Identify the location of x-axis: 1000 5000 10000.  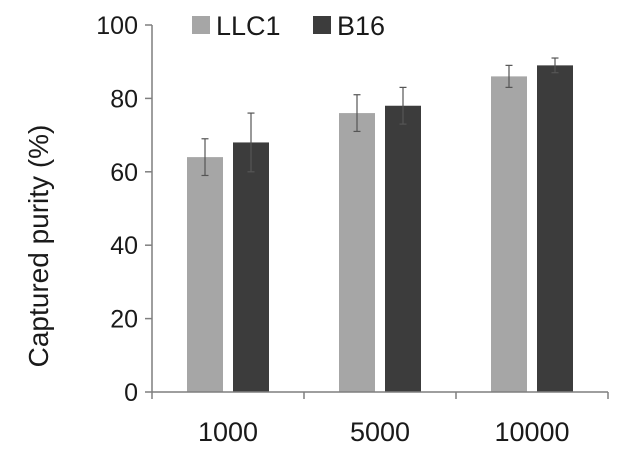
(380, 419).